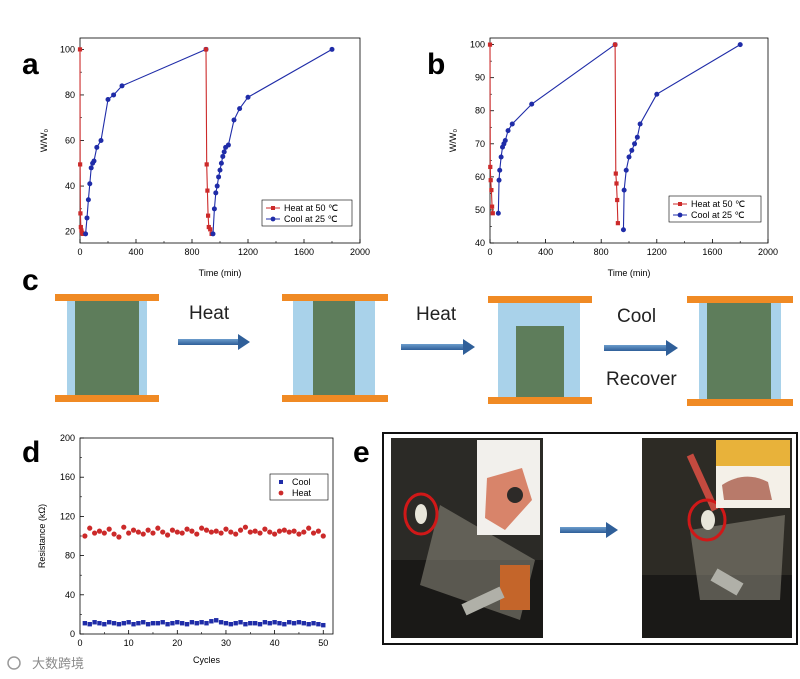 Image resolution: width=800 pixels, height=679 pixels. What do you see at coordinates (42, 536) in the screenshot?
I see `y-axis-label: Resistance (kΩ)` at bounding box center [42, 536].